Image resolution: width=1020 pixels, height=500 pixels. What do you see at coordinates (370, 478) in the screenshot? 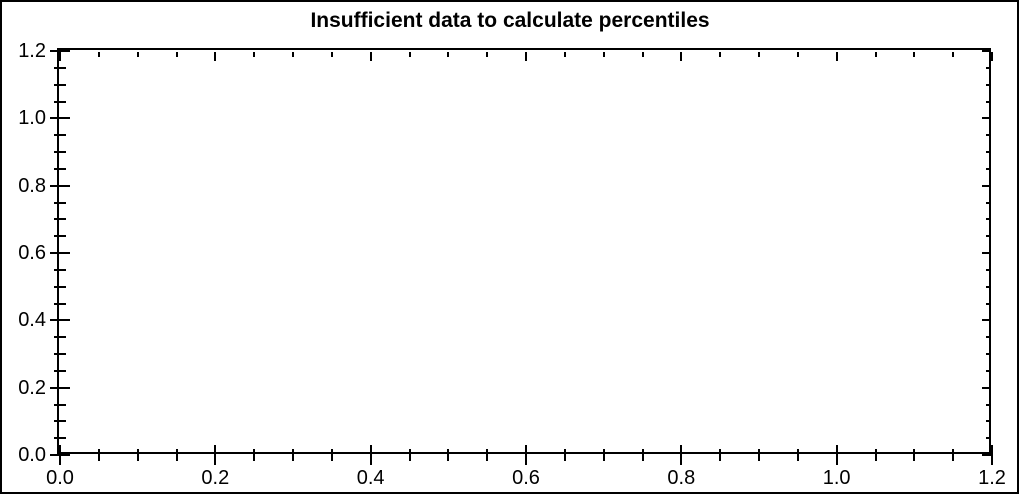
I see `x-tick-label: 0.4` at bounding box center [370, 478].